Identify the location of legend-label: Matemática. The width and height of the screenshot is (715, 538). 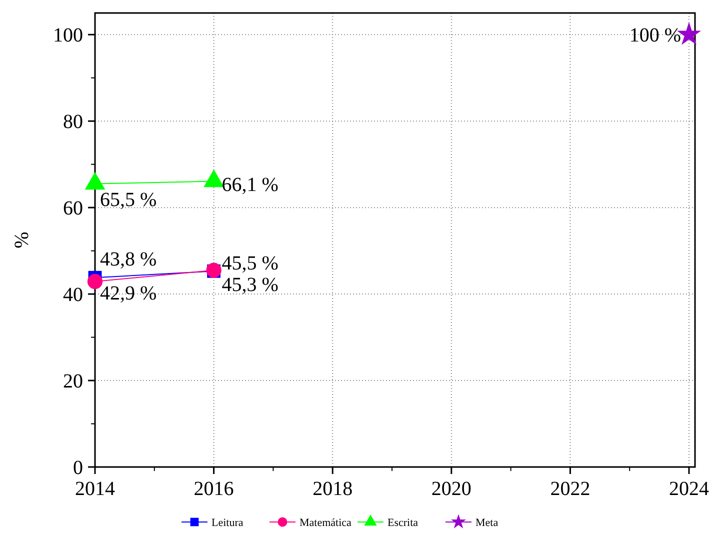
(326, 523).